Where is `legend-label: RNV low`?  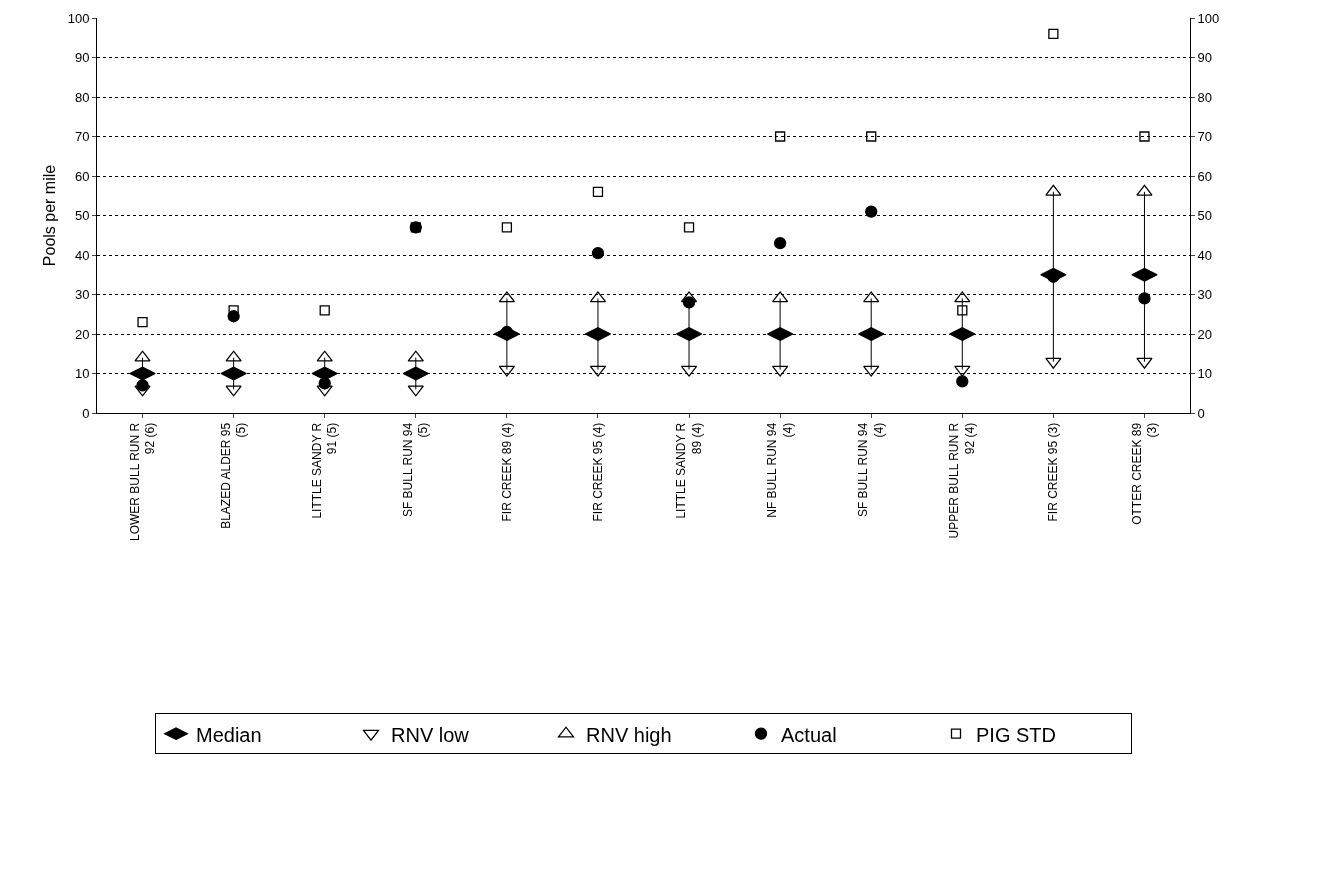 legend-label: RNV low is located at coordinates (430, 734).